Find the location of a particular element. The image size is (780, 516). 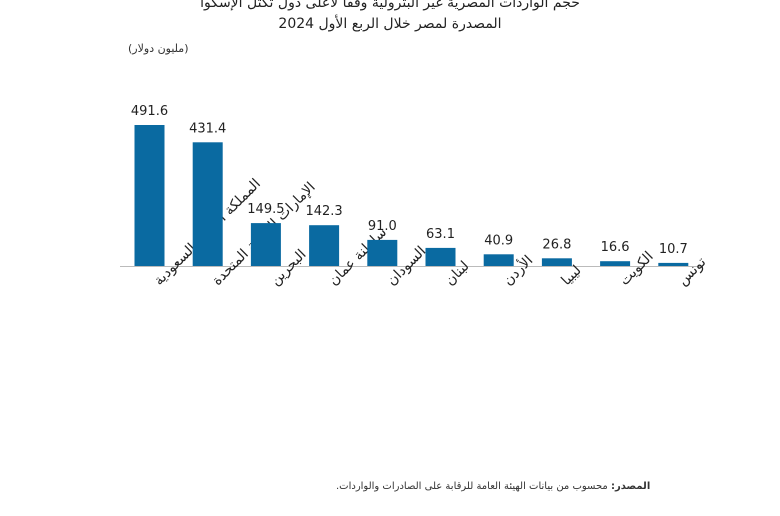

data-label: 91.0 is located at coordinates (382, 226).